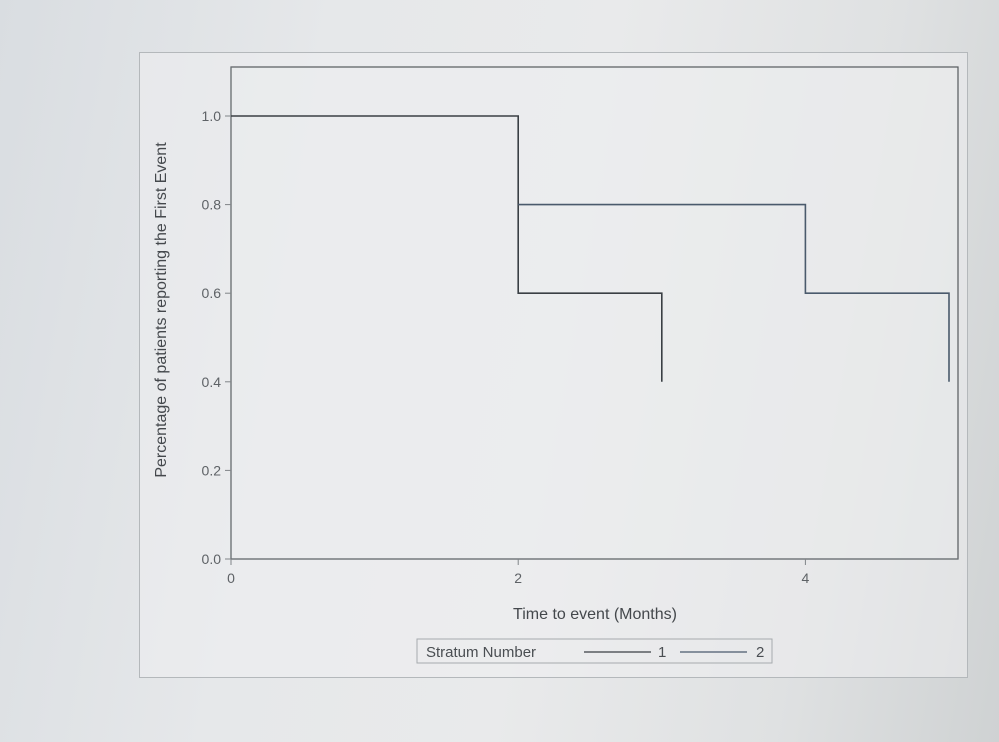 The height and width of the screenshot is (742, 999). Describe the element at coordinates (216, 337) in the screenshot. I see `y-axis-ticks: 0.0 0.2 0.4 0.6 0.8 1.0` at that location.